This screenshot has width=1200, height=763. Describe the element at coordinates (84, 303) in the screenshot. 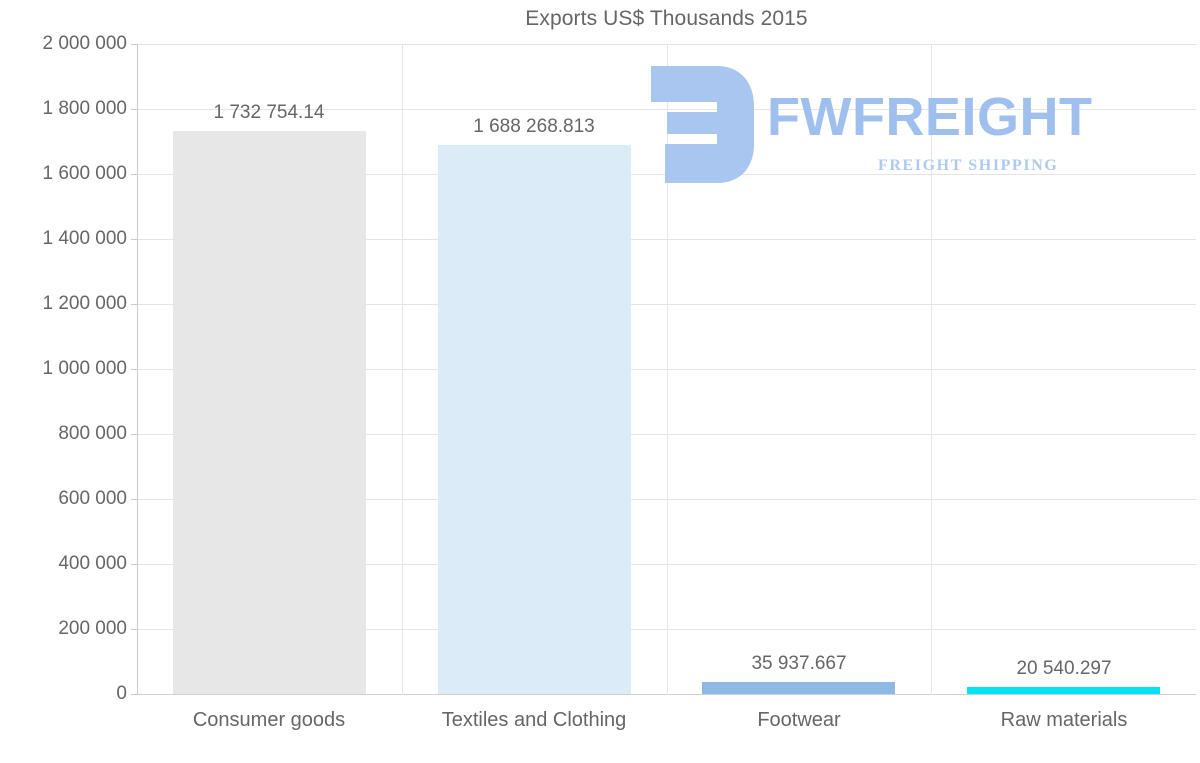

I see `y-axis-label: 1 200 000` at that location.